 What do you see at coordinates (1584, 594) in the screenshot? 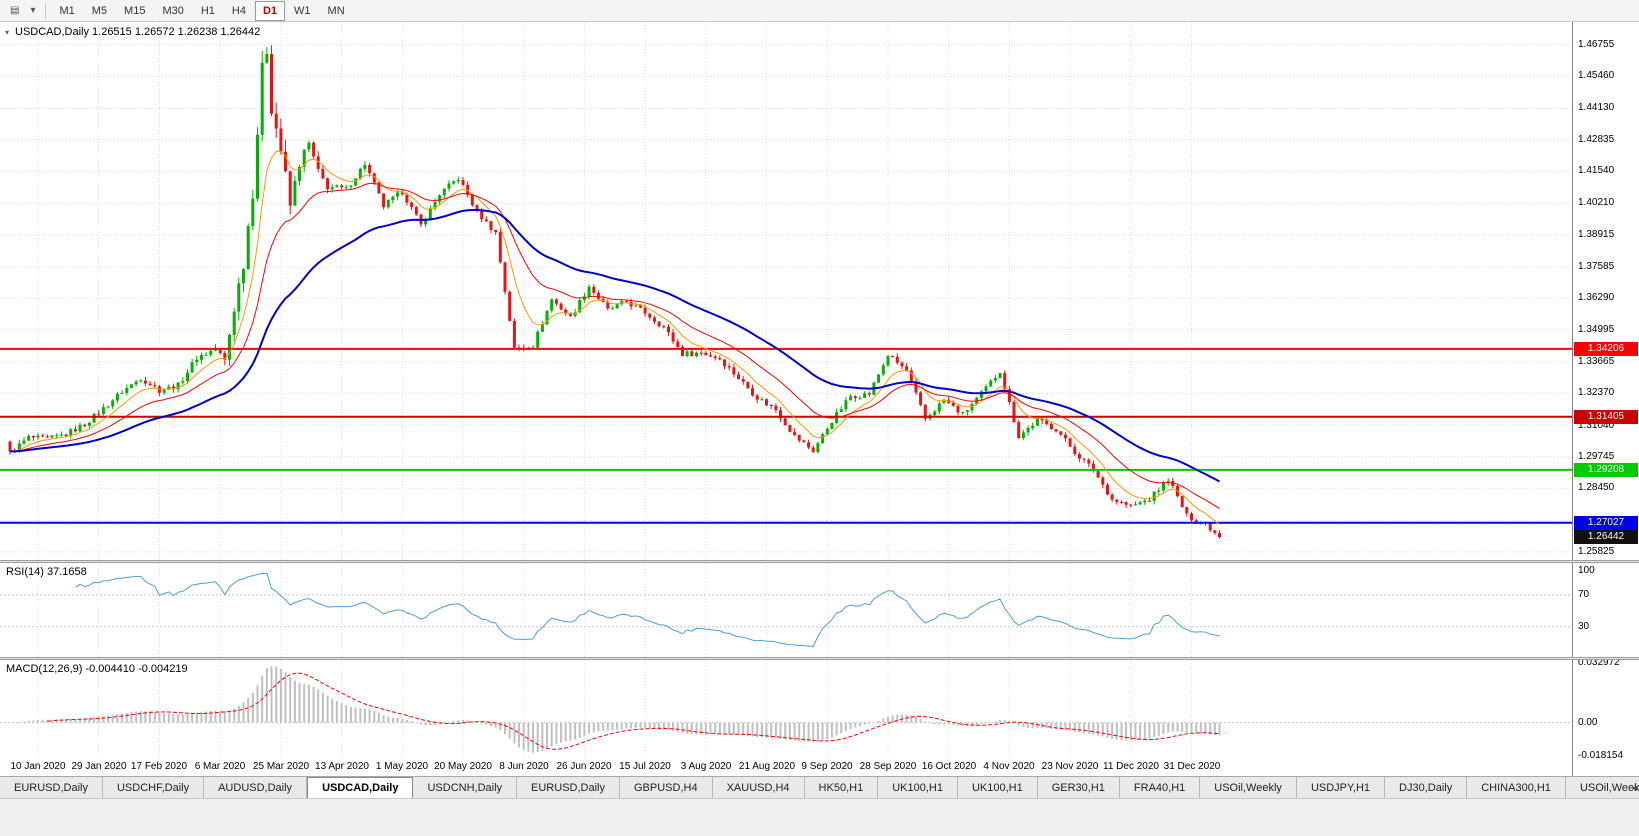
I see `rsi-scale-label: 70` at bounding box center [1584, 594].